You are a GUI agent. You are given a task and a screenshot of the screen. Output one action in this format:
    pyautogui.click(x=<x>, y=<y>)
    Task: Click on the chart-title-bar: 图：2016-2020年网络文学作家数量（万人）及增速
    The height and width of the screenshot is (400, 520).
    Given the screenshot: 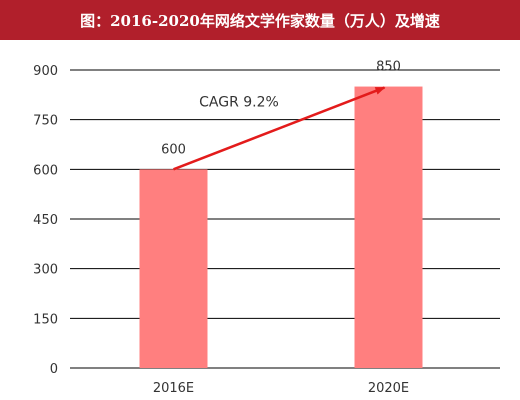 What is the action you would take?
    pyautogui.click(x=260, y=20)
    